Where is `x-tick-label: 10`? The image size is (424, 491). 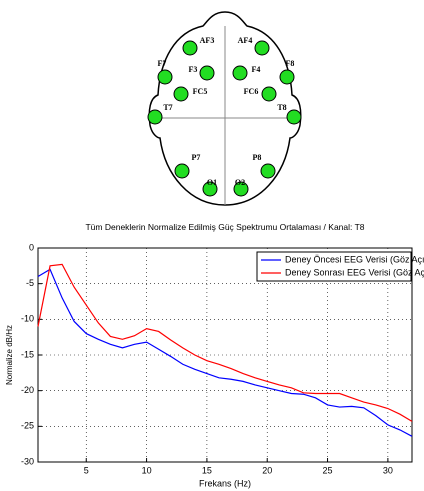 x-tick-label: 10 is located at coordinates (147, 470).